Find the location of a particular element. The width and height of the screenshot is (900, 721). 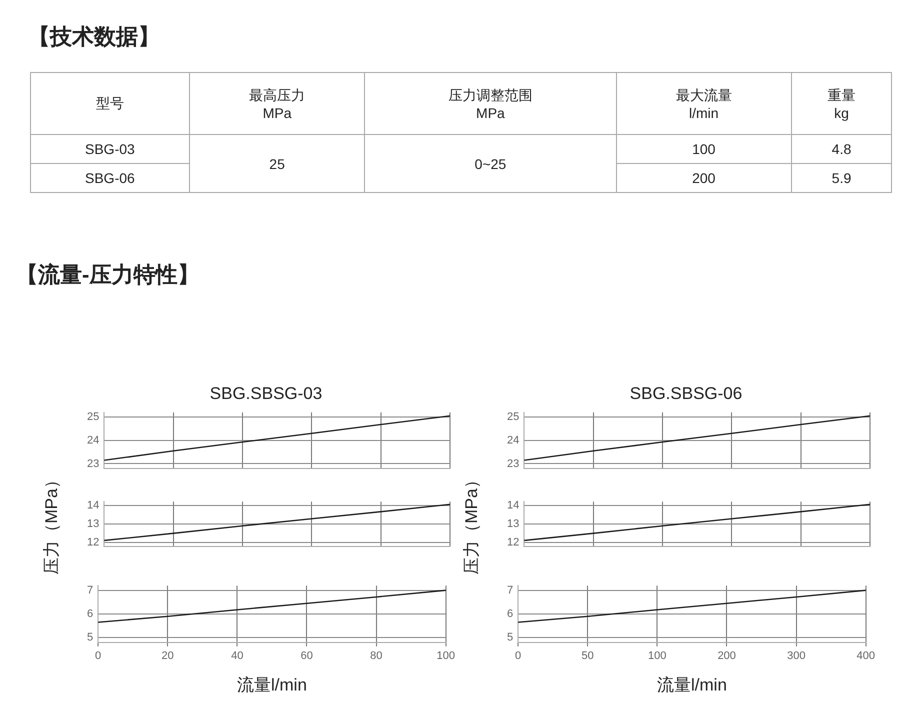

x-tick-label: 60 is located at coordinates (306, 656).